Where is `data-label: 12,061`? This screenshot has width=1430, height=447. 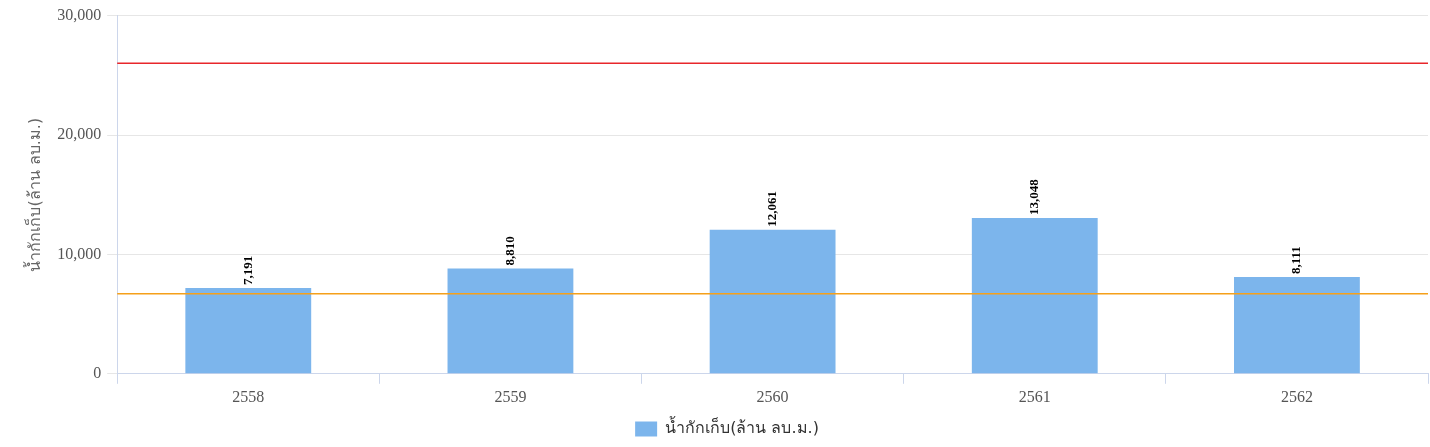
data-label: 12,061 is located at coordinates (771, 209).